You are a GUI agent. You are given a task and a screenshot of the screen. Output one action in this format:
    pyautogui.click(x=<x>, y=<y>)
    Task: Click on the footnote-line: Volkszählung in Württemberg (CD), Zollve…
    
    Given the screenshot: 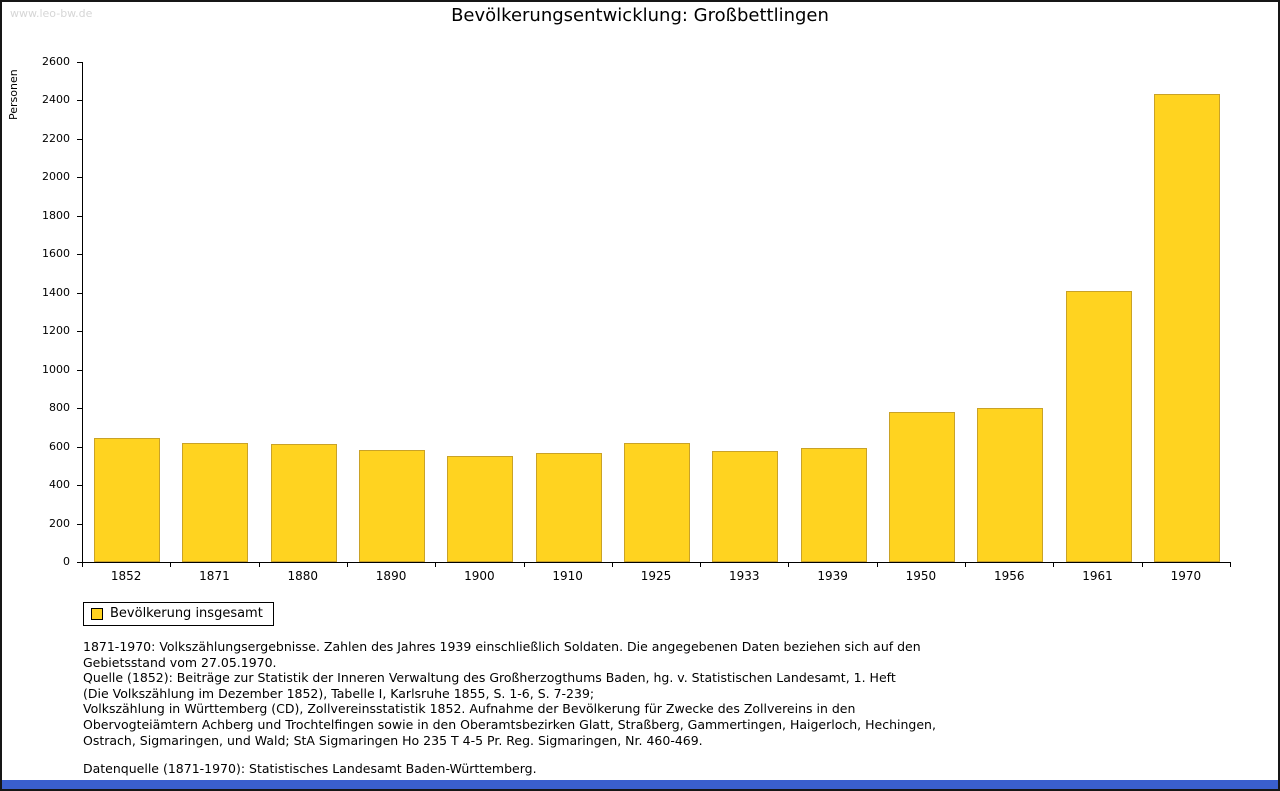 What is the action you would take?
    pyautogui.click(x=469, y=709)
    